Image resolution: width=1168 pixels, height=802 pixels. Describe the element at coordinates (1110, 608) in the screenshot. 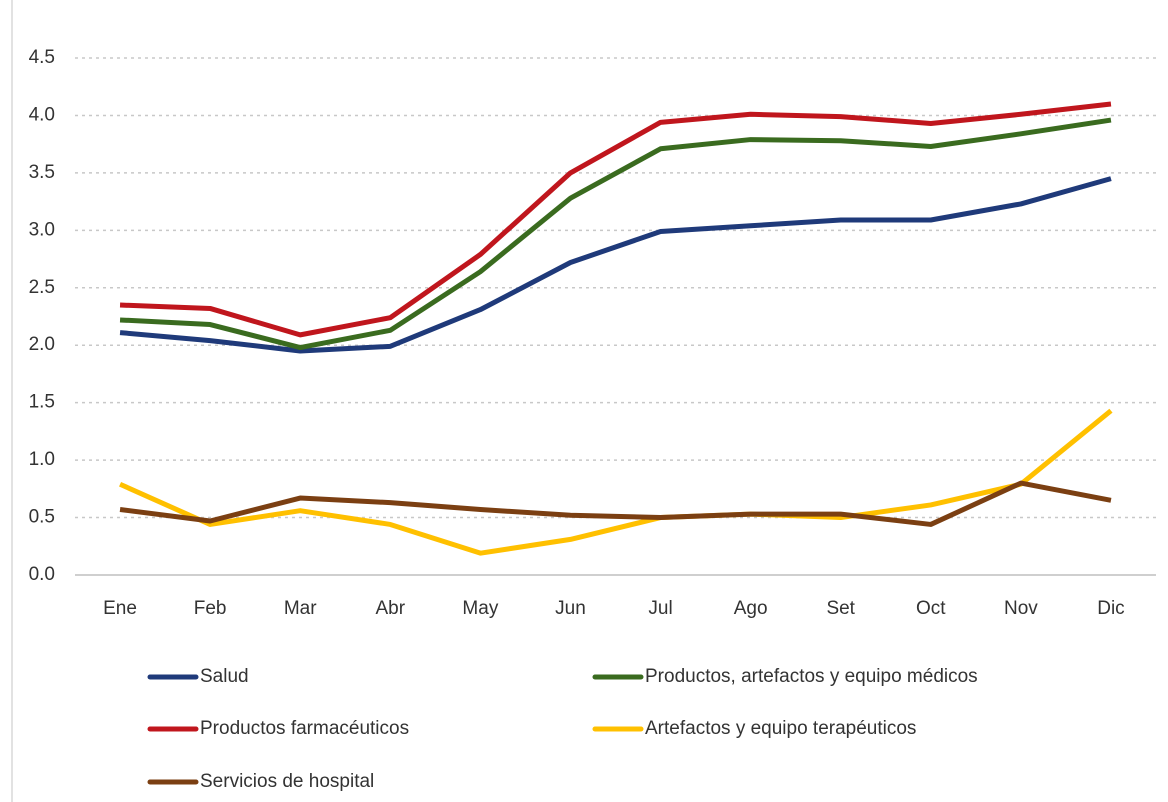

I see `x-tick-label: Dic` at that location.